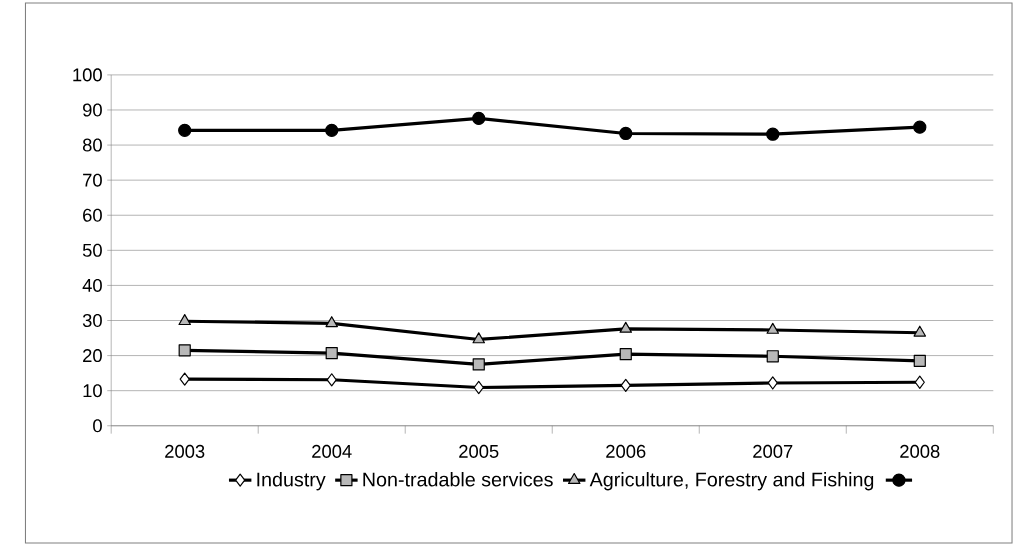  I want to click on y-tick-label: 10, so click(92, 391).